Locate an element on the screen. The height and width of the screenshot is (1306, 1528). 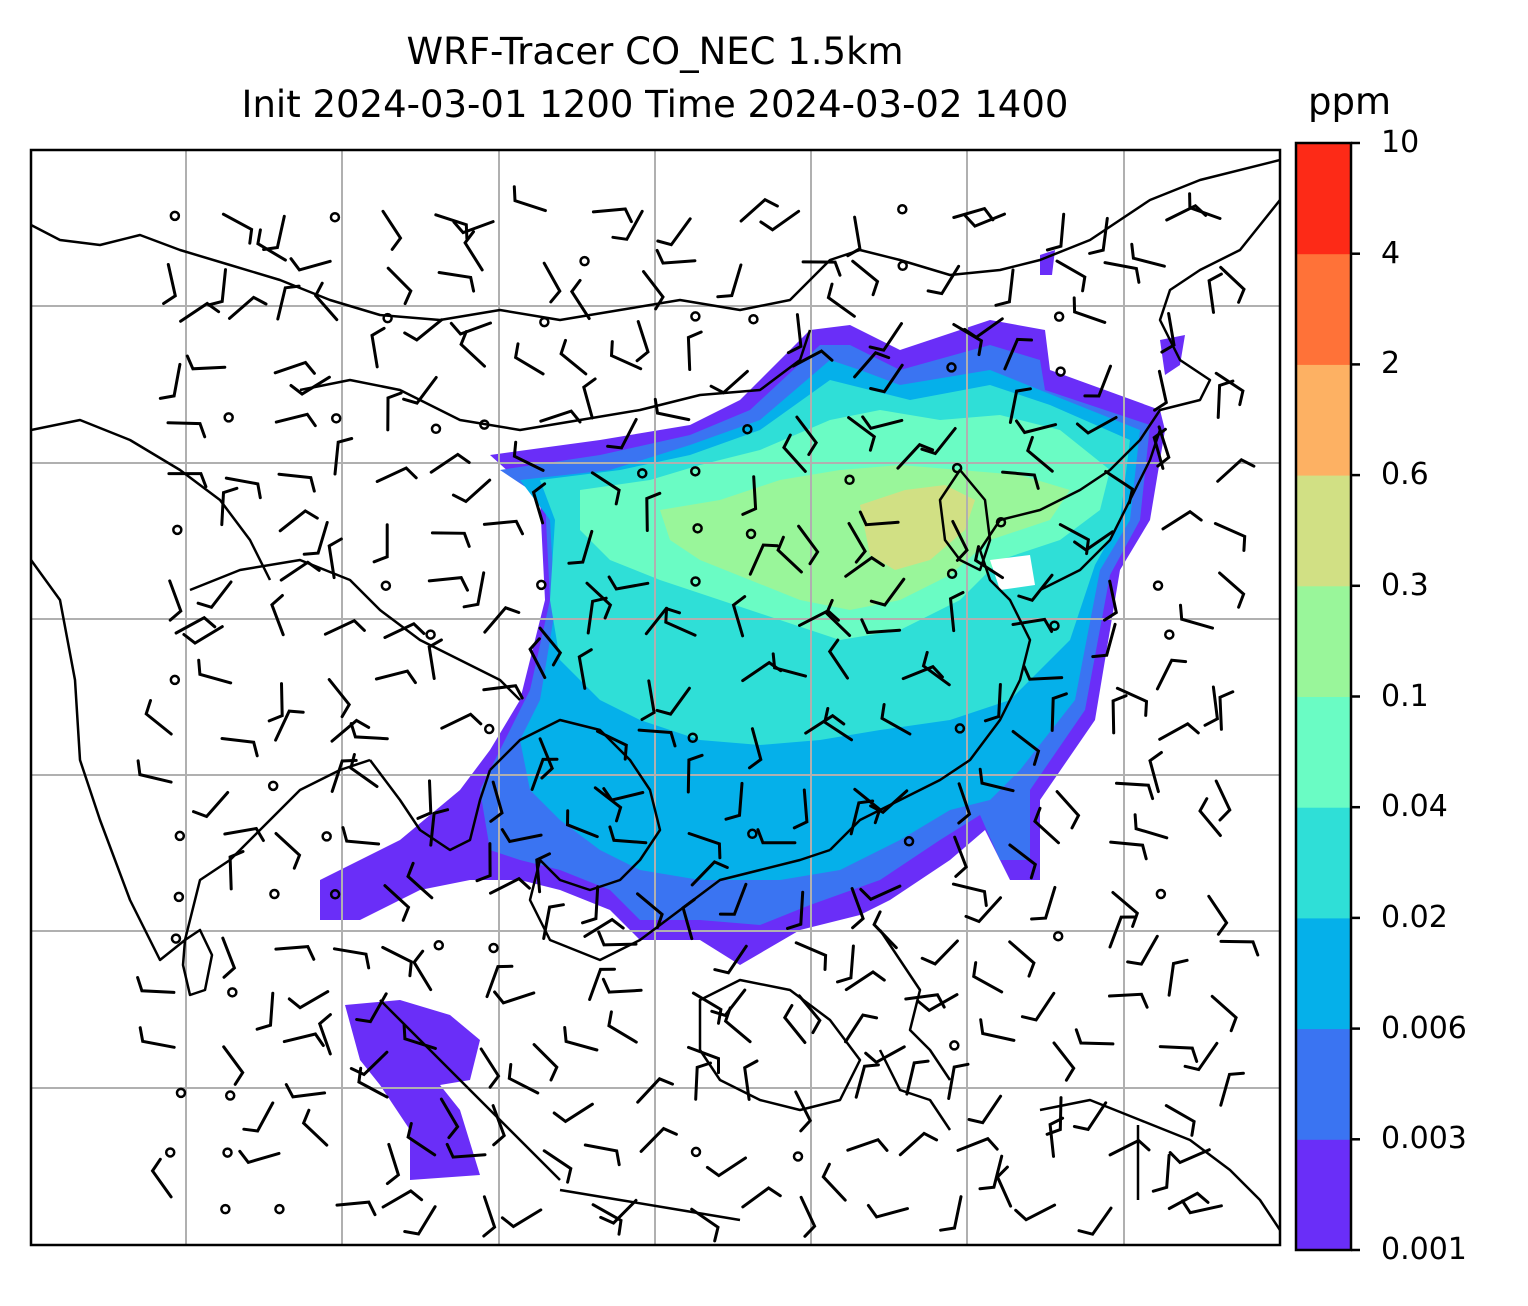
border-central-asia is located at coordinates (151, 499).